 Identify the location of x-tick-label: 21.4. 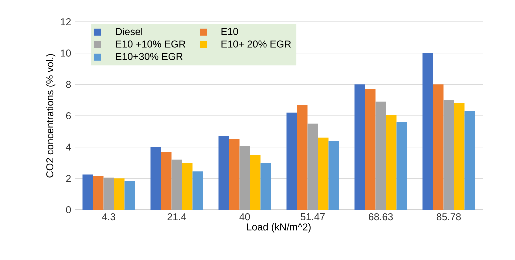
(177, 217).